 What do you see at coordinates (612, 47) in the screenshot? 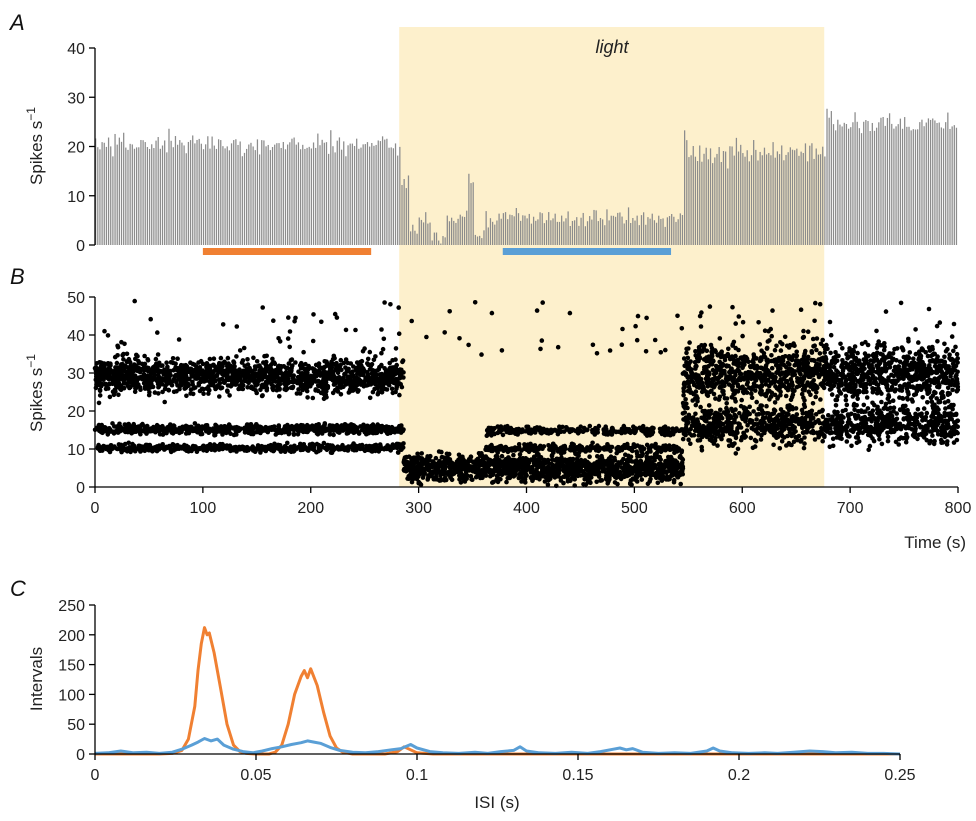
I see `light-annotation: light` at bounding box center [612, 47].